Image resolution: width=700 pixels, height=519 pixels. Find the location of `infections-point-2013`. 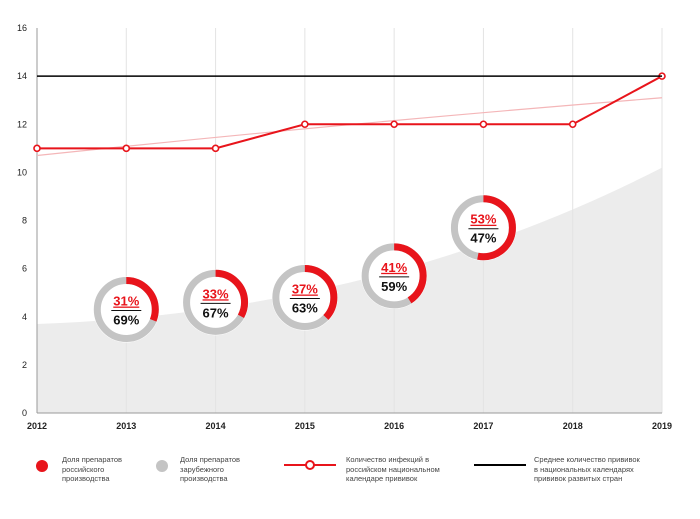

infections-point-2013 is located at coordinates (126, 148).